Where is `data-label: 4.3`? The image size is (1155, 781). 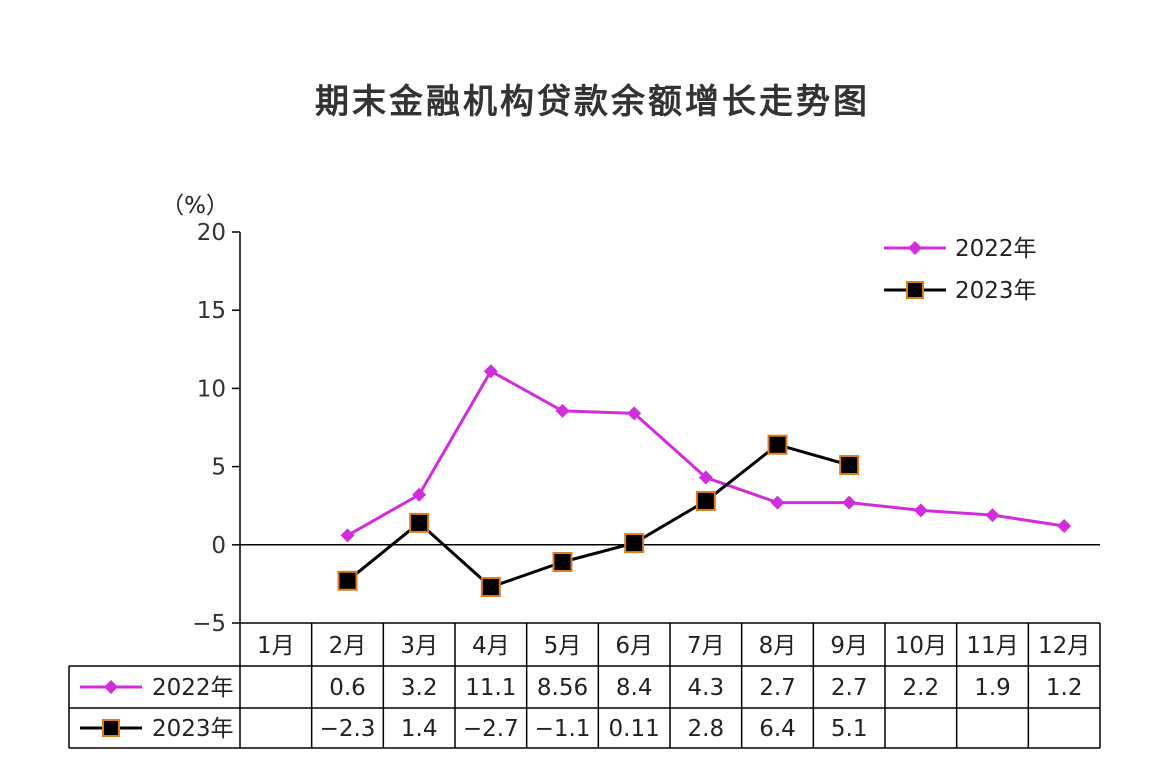
data-label: 4.3 is located at coordinates (706, 688).